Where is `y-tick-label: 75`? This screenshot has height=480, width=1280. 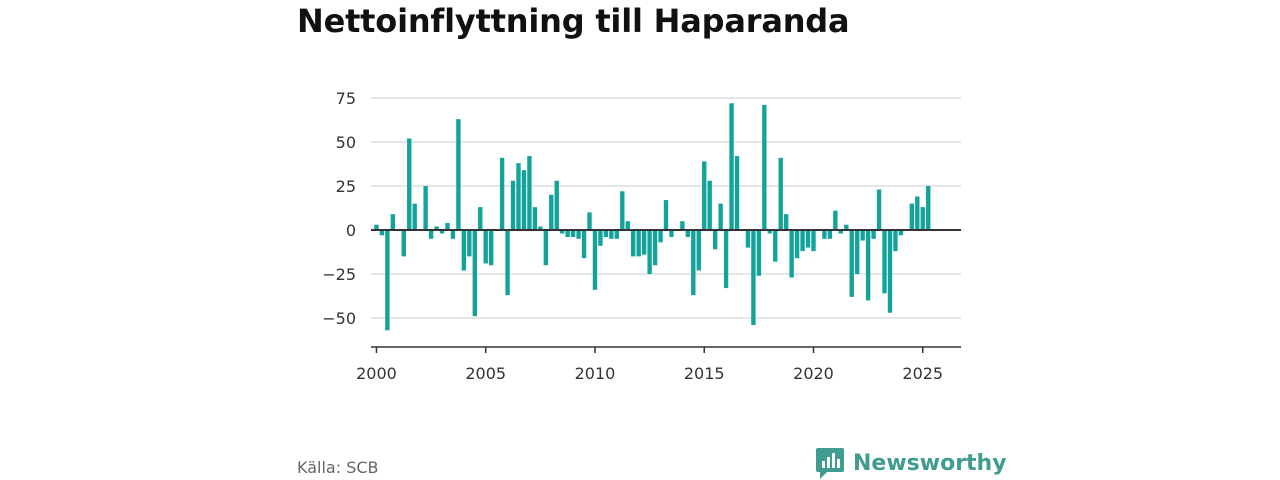
y-tick-label: 75 is located at coordinates (346, 98).